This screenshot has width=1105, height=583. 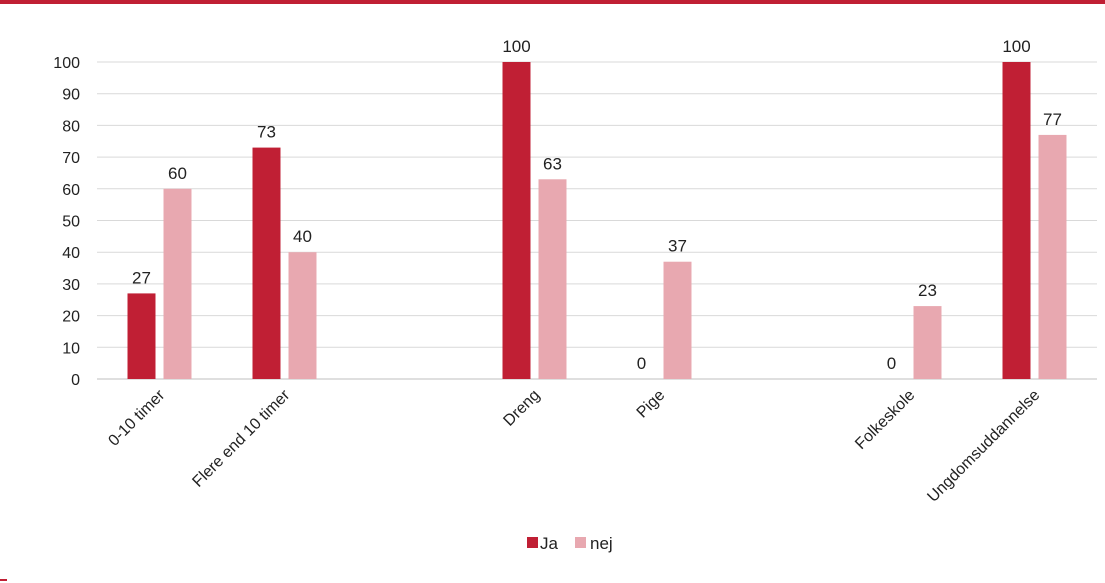 What do you see at coordinates (532, 542) in the screenshot?
I see `legend-swatch-ja` at bounding box center [532, 542].